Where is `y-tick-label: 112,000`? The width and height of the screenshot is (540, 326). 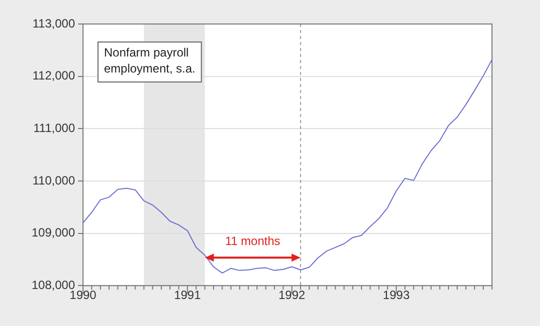
y-tick-label: 112,000 is located at coordinates (54, 75).